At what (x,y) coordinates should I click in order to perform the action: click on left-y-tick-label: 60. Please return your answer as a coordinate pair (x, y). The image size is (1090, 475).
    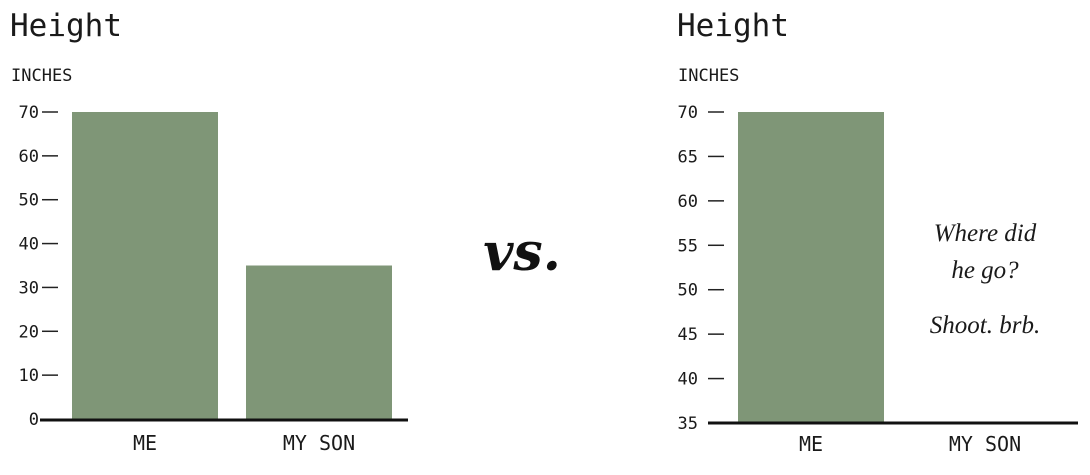
    Looking at the image, I should click on (29, 157).